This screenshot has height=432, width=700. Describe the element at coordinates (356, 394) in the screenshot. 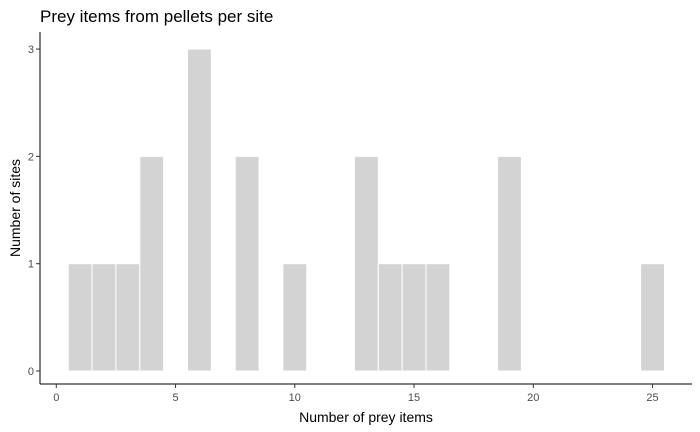

I see `x-ticks-group: 0 5 10 15 20 25` at that location.